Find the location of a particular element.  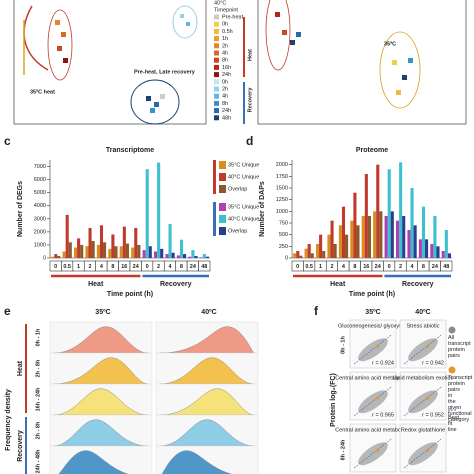

category-point is located at coordinates (428, 398).